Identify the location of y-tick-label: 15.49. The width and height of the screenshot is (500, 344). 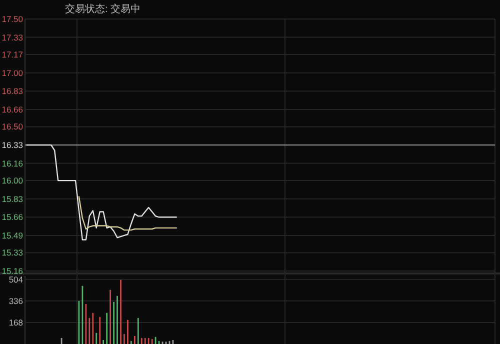
(13, 235).